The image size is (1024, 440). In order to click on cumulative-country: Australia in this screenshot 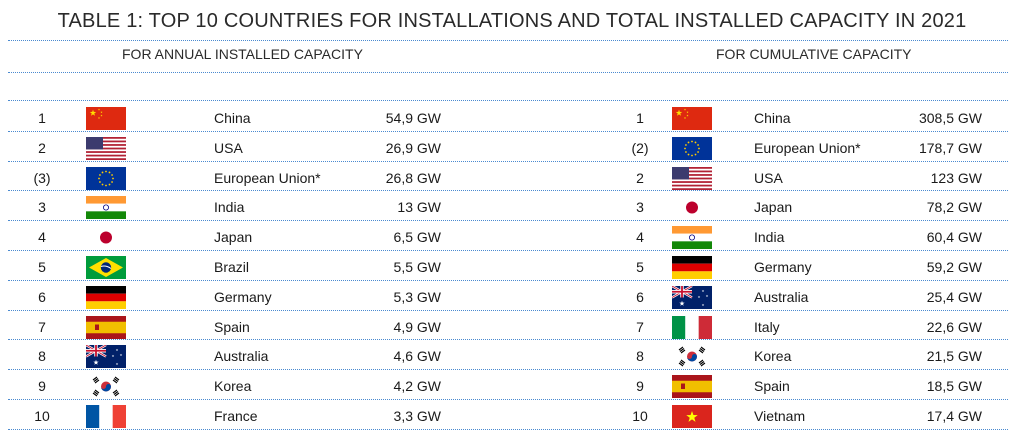, I will do `click(781, 296)`.